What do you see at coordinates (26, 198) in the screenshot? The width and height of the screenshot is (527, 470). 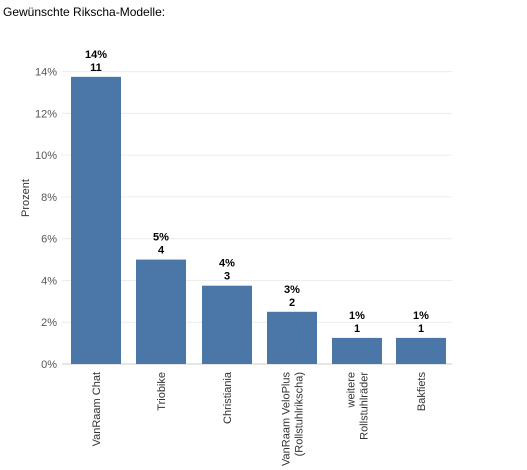 I see `y-axis-label: Prozent` at bounding box center [26, 198].